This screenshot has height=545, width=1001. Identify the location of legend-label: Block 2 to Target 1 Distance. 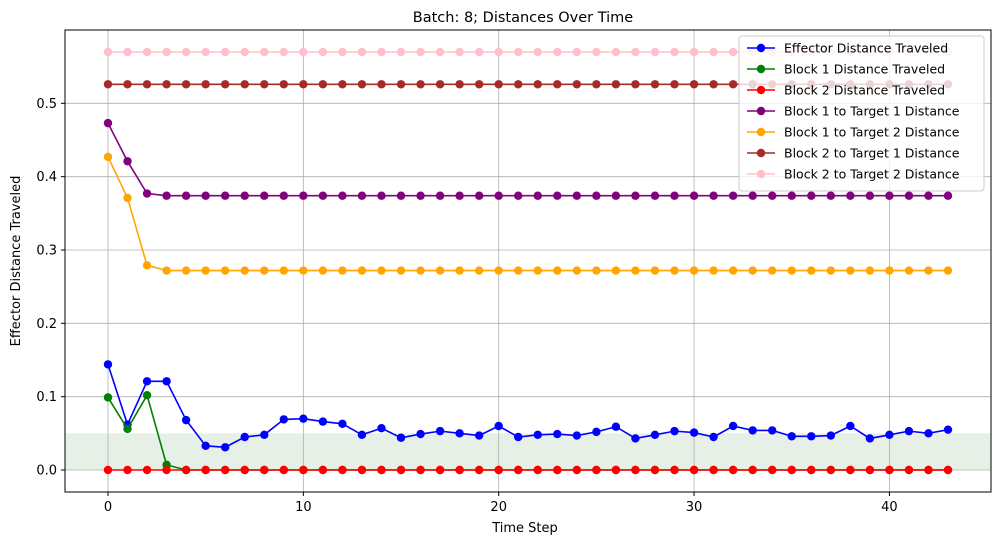
(872, 153).